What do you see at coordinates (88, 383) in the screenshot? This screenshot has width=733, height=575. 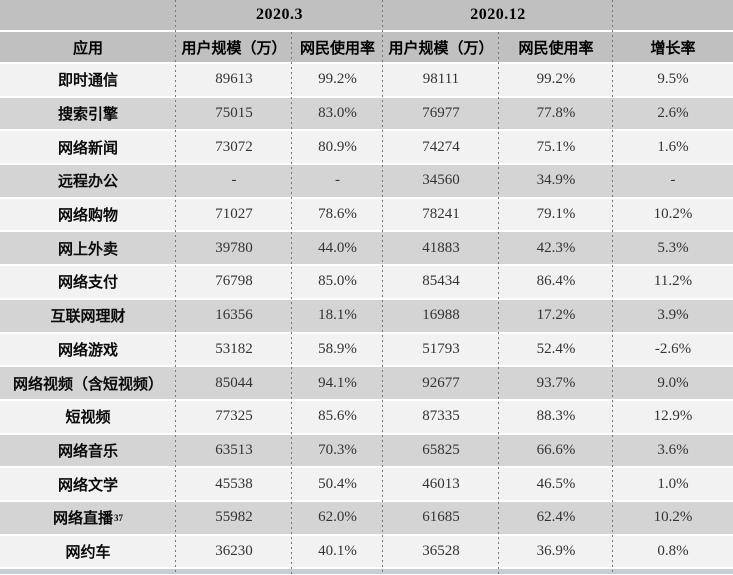 I see `row-label: 网络视频（含短视频）` at bounding box center [88, 383].